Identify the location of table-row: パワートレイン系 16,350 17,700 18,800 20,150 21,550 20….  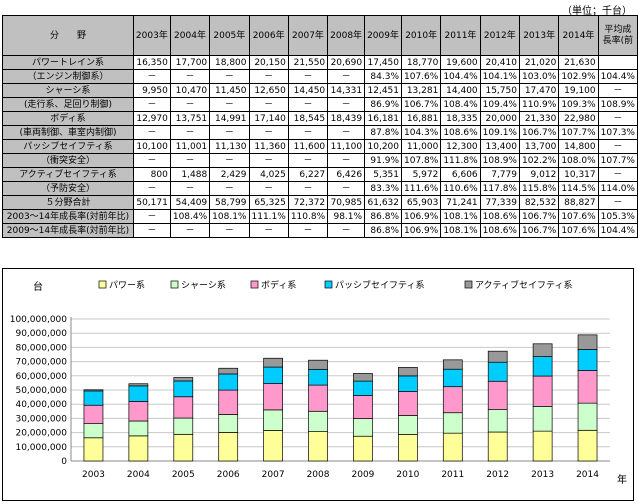
(320, 62).